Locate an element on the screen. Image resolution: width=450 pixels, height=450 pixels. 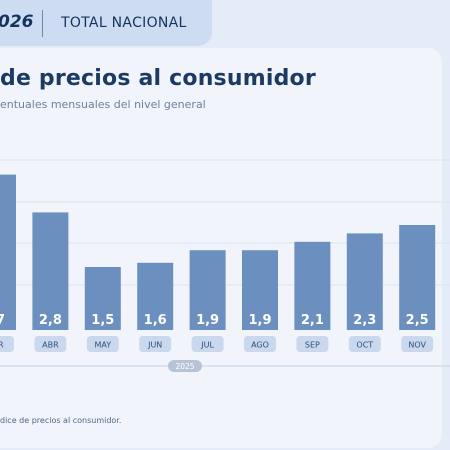
bar-value-label: 1,6 is located at coordinates (155, 320).